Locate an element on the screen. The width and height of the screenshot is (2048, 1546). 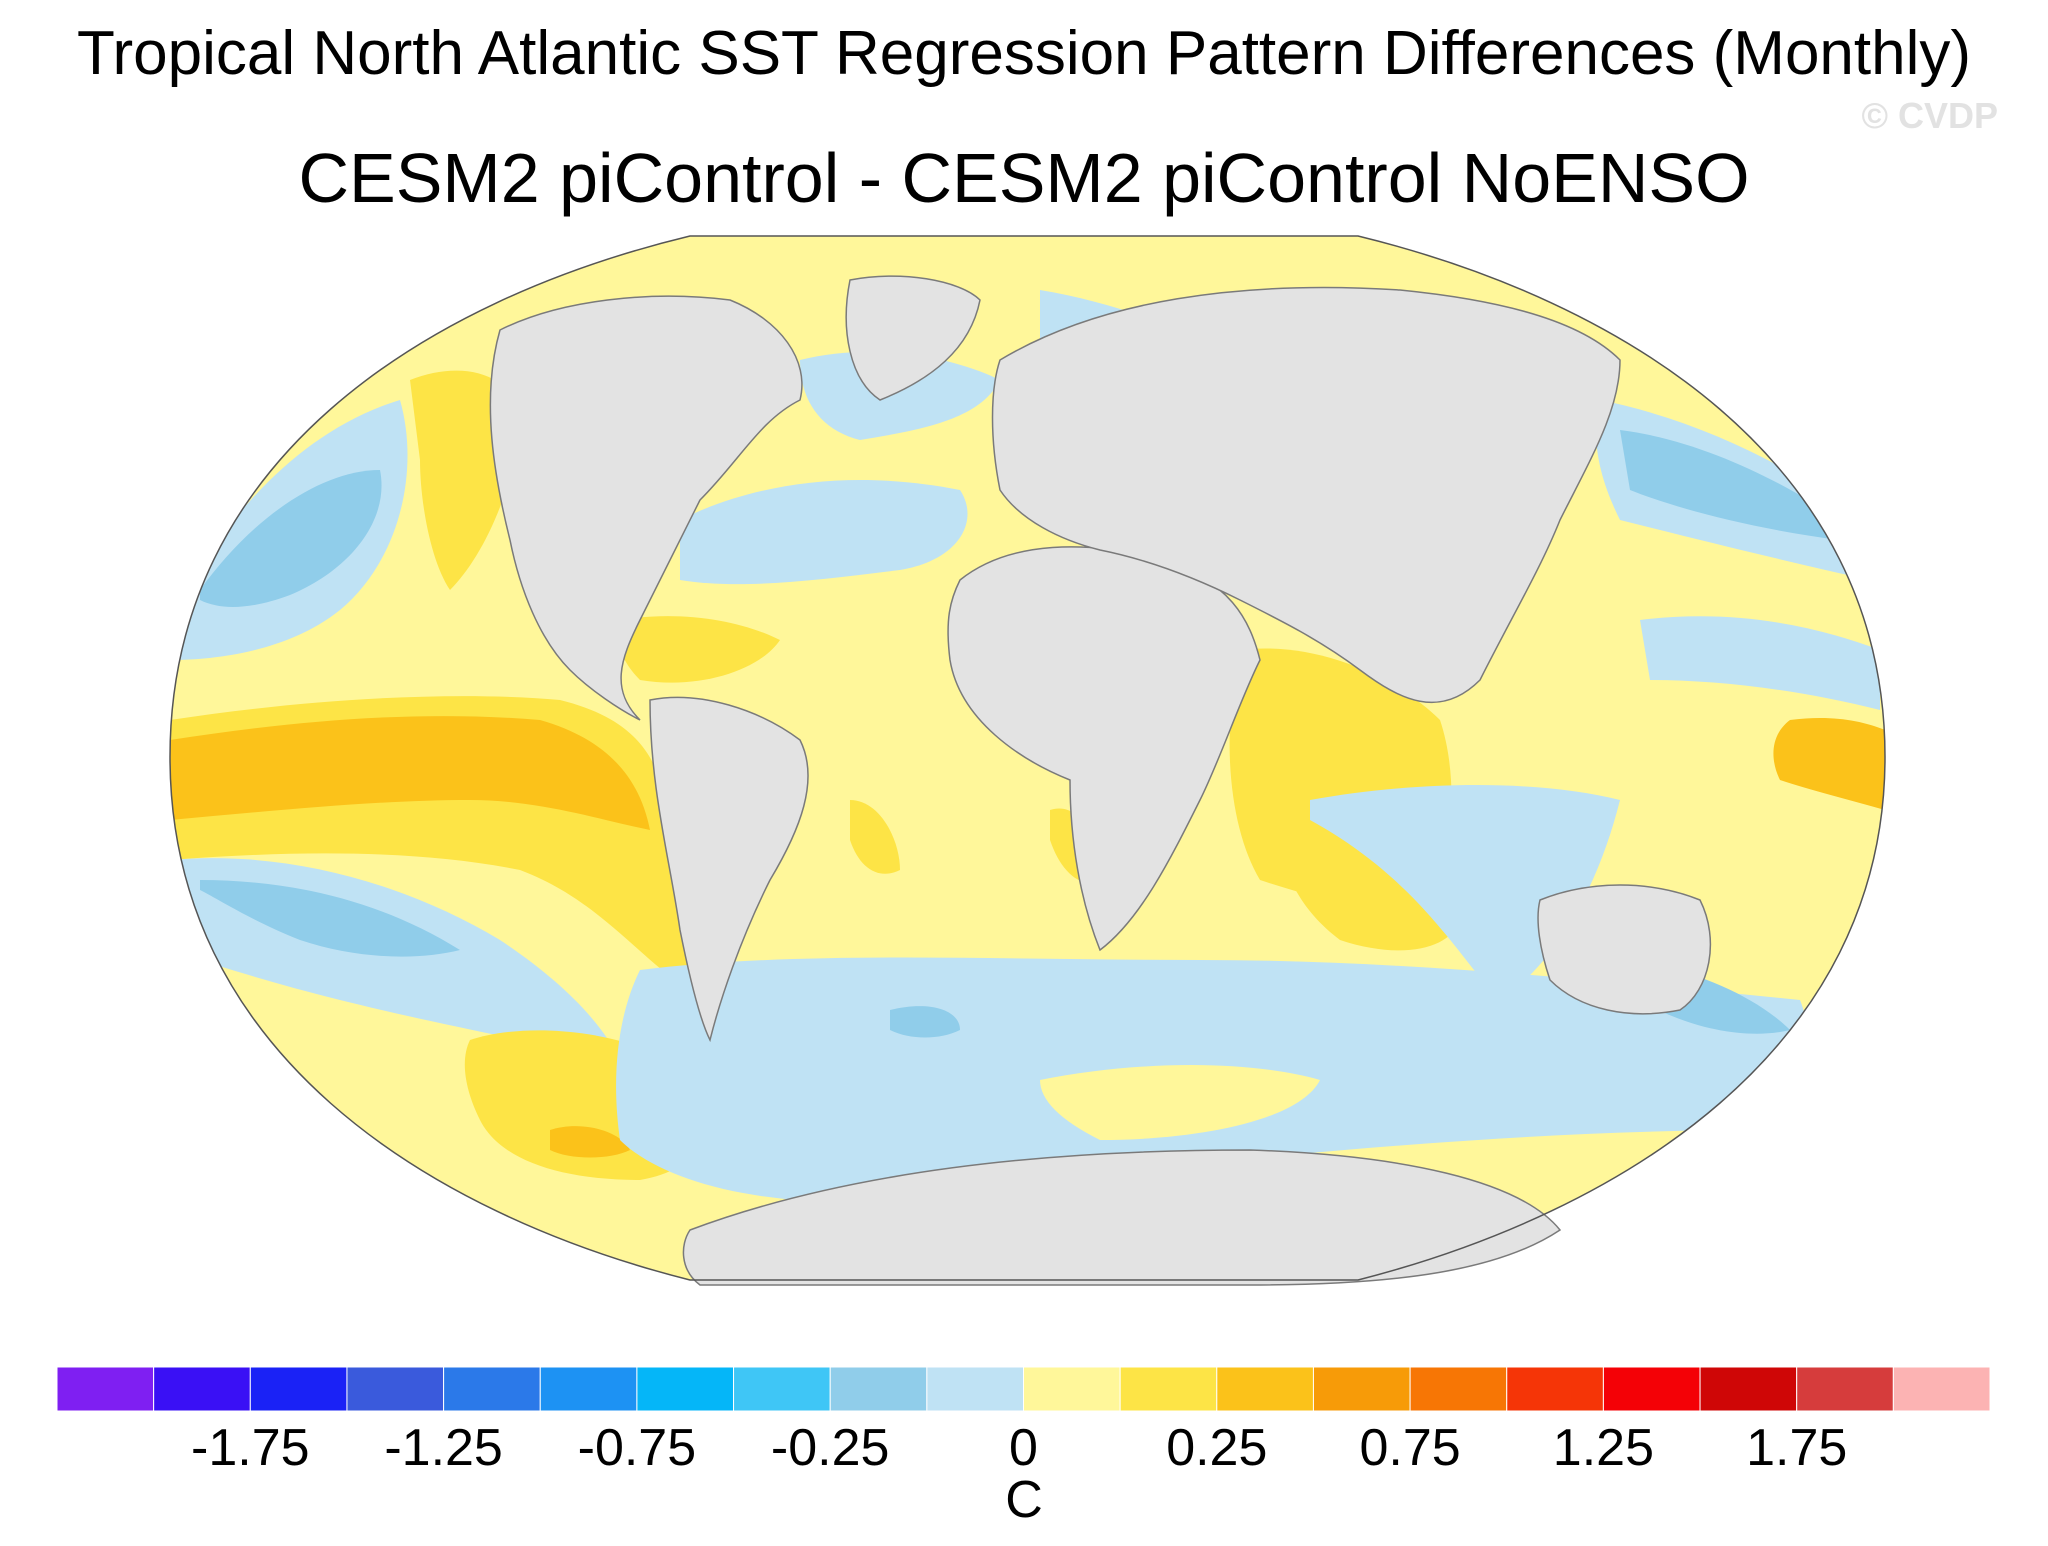
south-indian-warm is located at coordinates (1370, 890).